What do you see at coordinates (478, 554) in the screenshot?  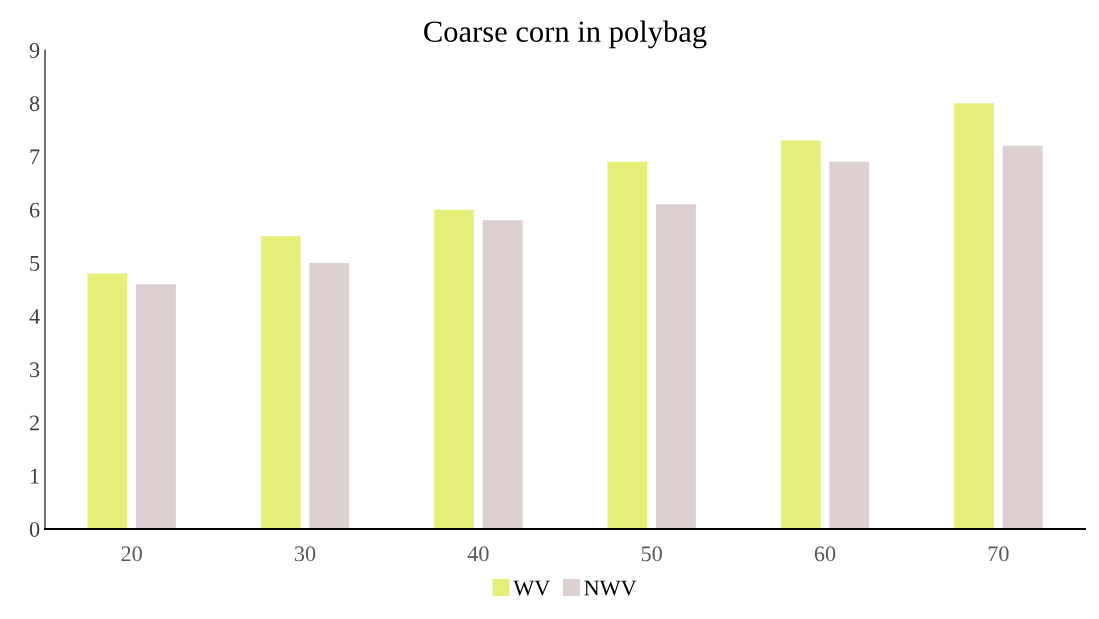 I see `x-tick-label: 40` at bounding box center [478, 554].